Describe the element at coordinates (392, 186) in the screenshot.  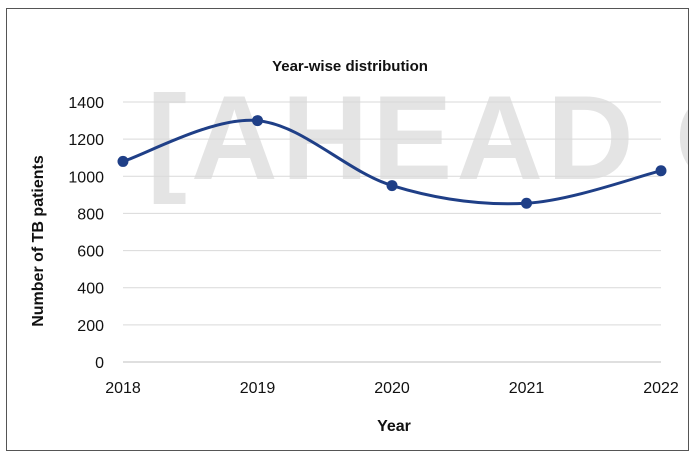
I see `data-point-2020` at that location.